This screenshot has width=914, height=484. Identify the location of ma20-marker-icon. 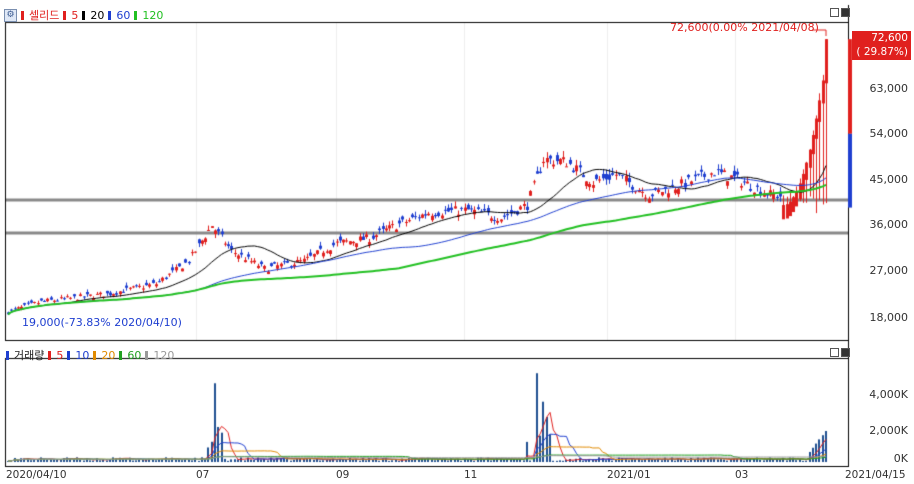
(84, 15).